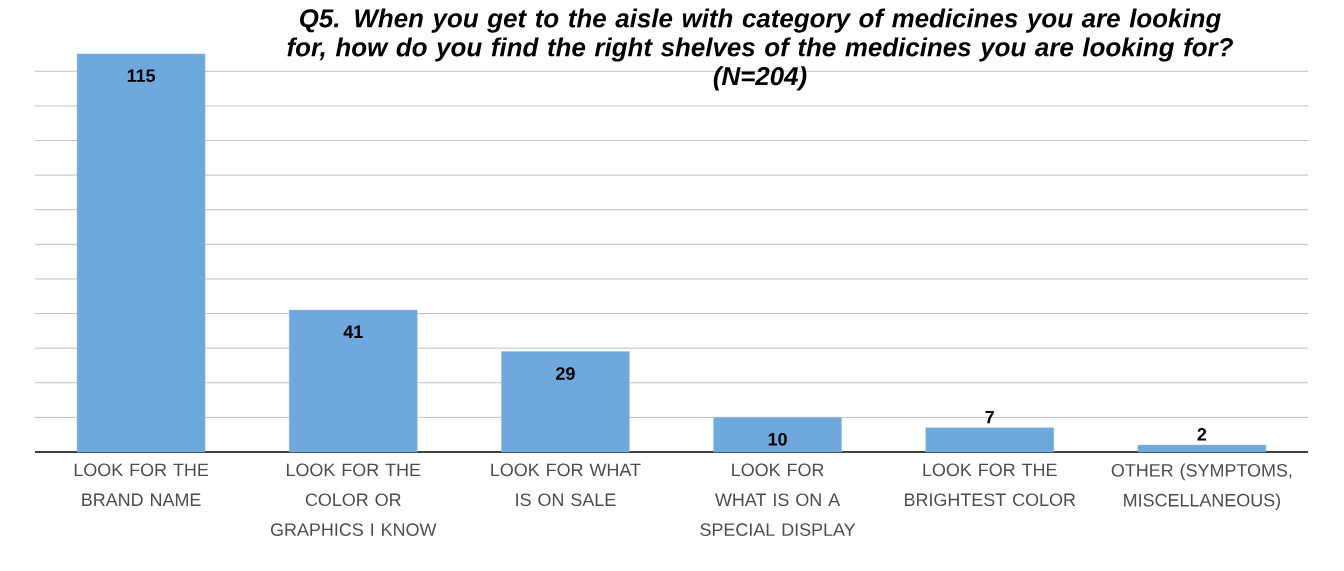 The image size is (1344, 571). I want to click on x-tick-label: LOOK FOR WHAT IS ON A SPECIAL DISPLAY, so click(778, 499).